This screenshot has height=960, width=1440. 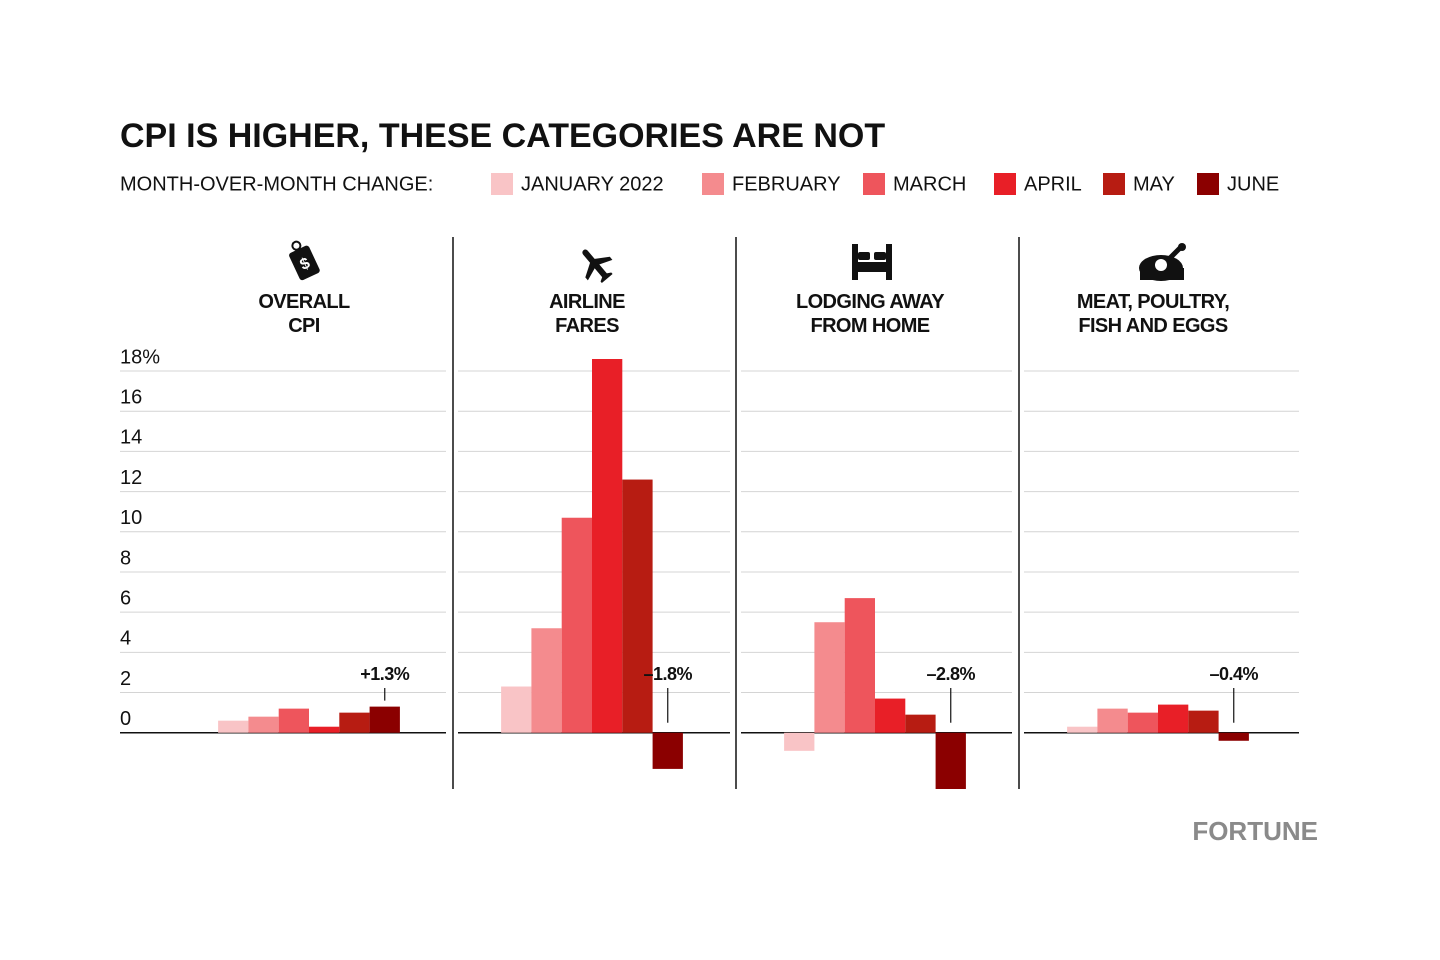 I want to click on y-tick-label: 18%, so click(x=140, y=357).